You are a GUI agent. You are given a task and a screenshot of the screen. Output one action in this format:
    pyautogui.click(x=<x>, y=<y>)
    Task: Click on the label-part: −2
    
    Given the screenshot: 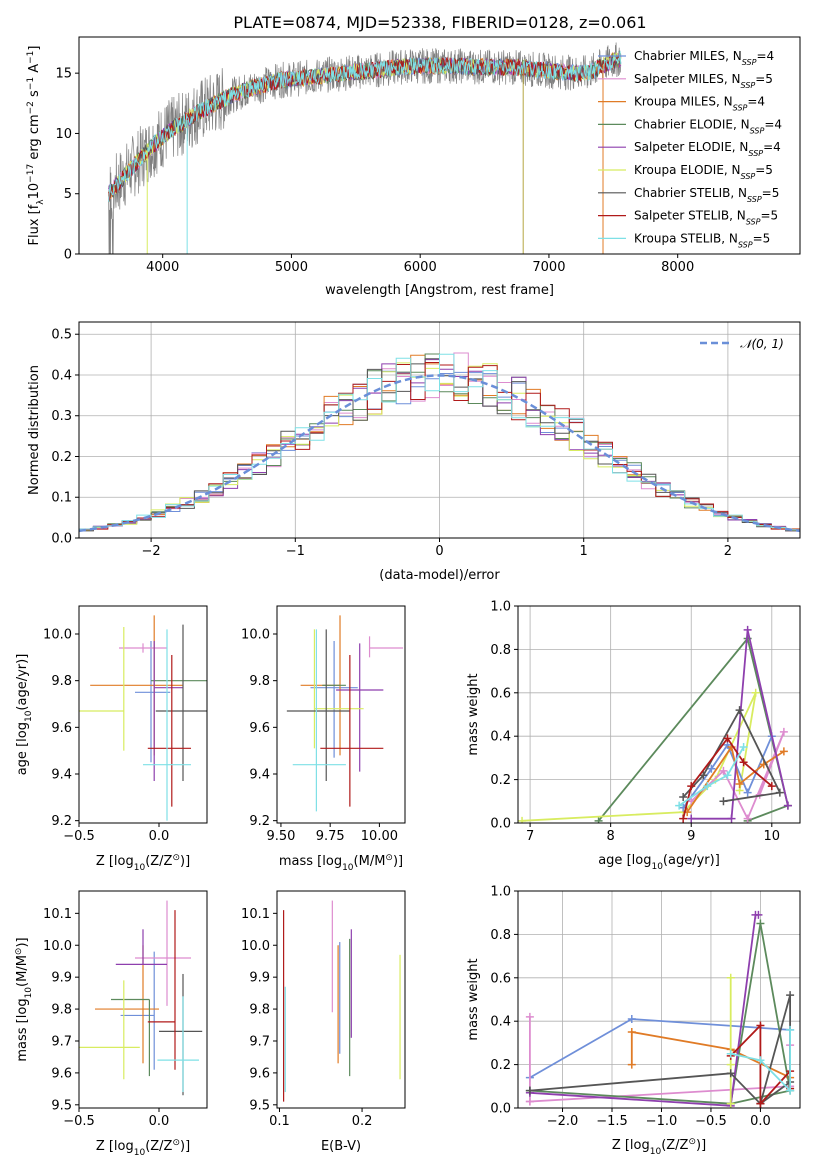 What is the action you would take?
    pyautogui.click(x=31, y=107)
    